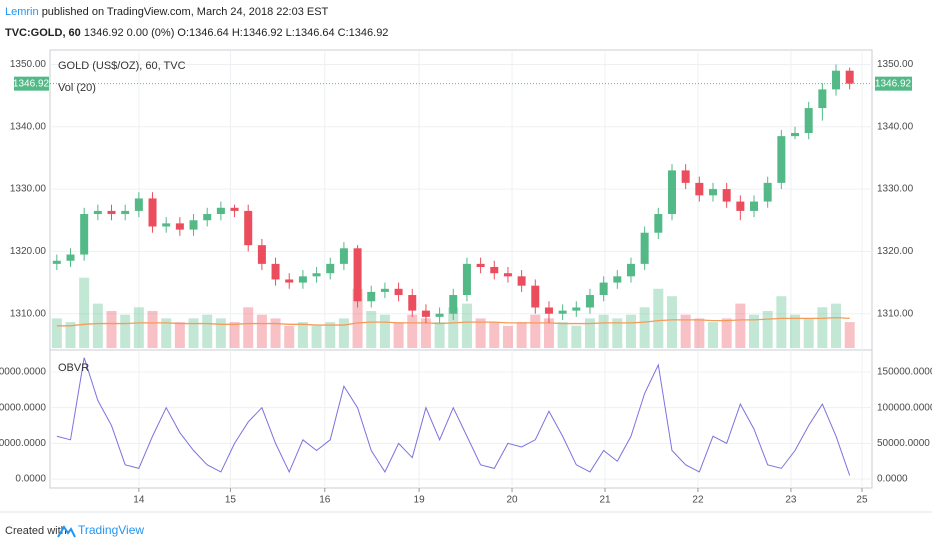 The image size is (932, 550). I want to click on y-tick-label: 50000.0000, so click(903, 443).